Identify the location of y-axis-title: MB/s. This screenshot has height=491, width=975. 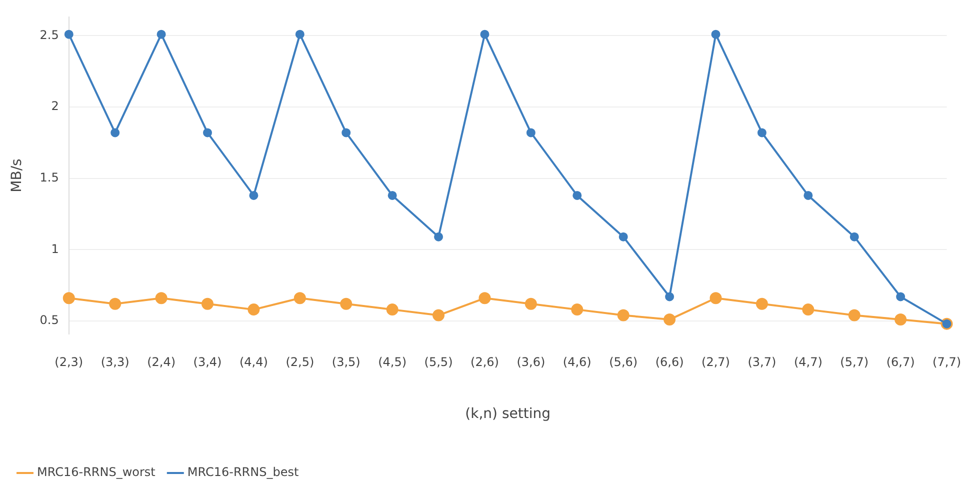
(17, 175).